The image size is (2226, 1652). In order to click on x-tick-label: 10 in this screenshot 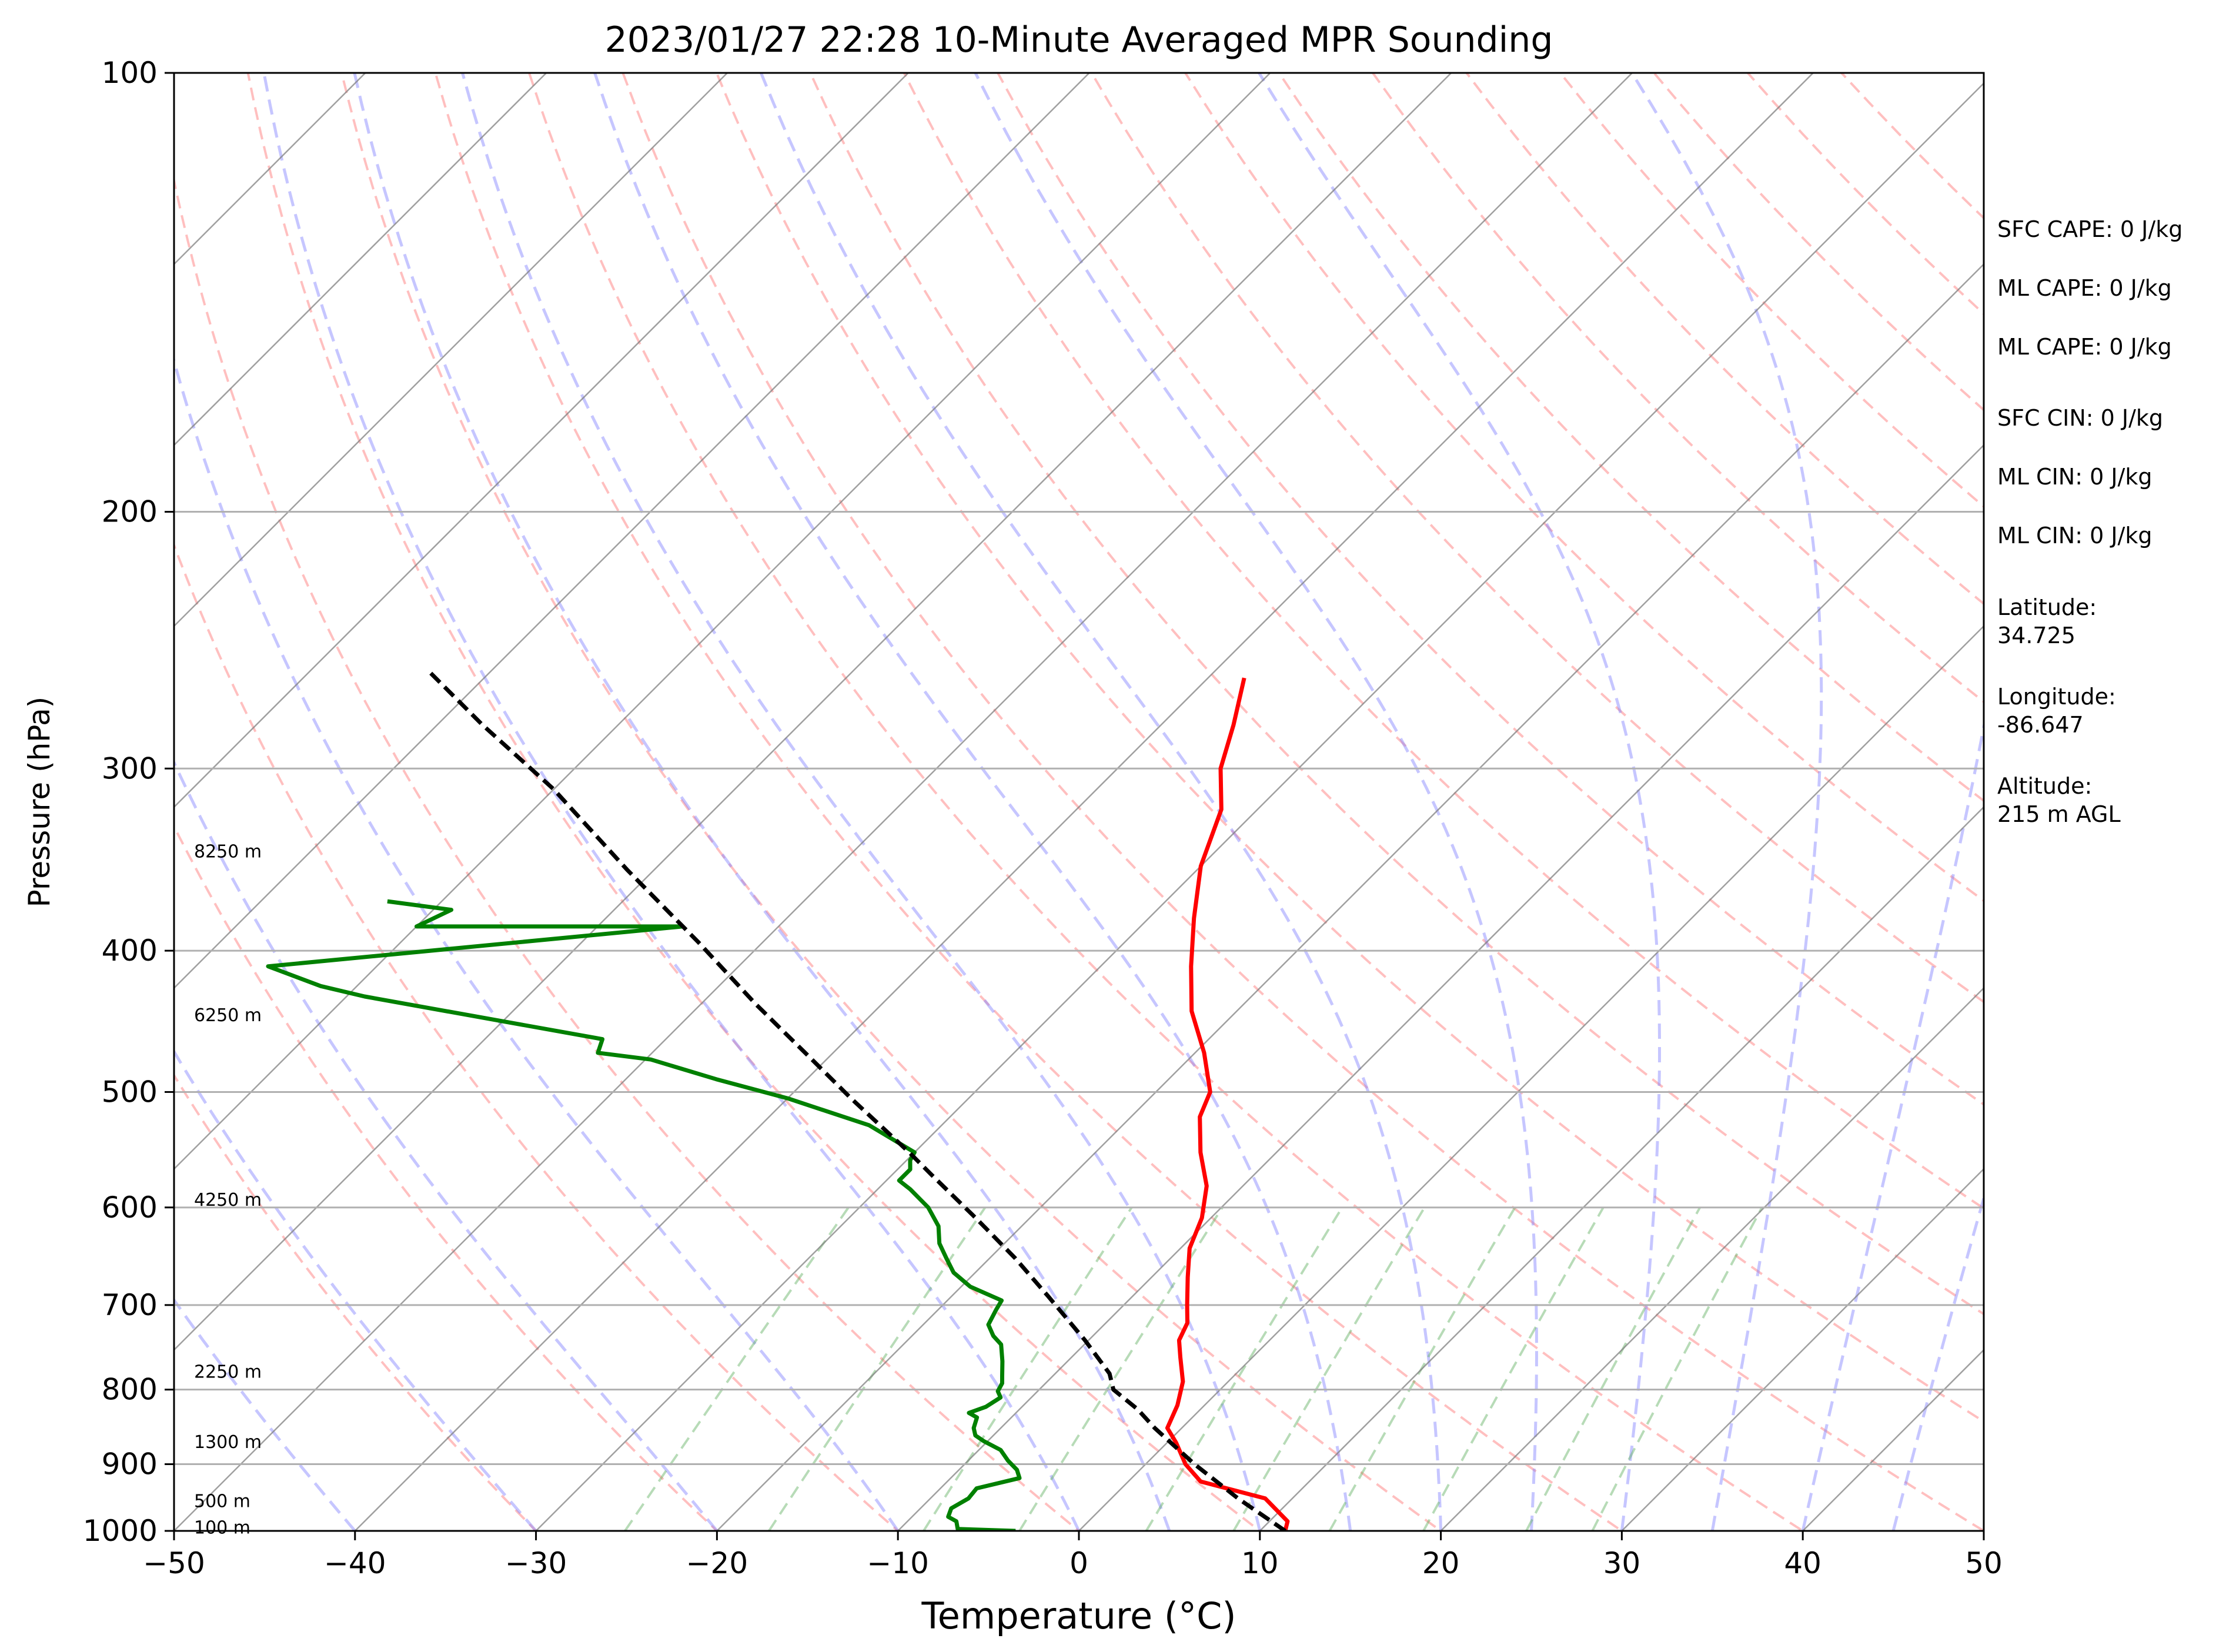, I will do `click(1260, 1563)`.